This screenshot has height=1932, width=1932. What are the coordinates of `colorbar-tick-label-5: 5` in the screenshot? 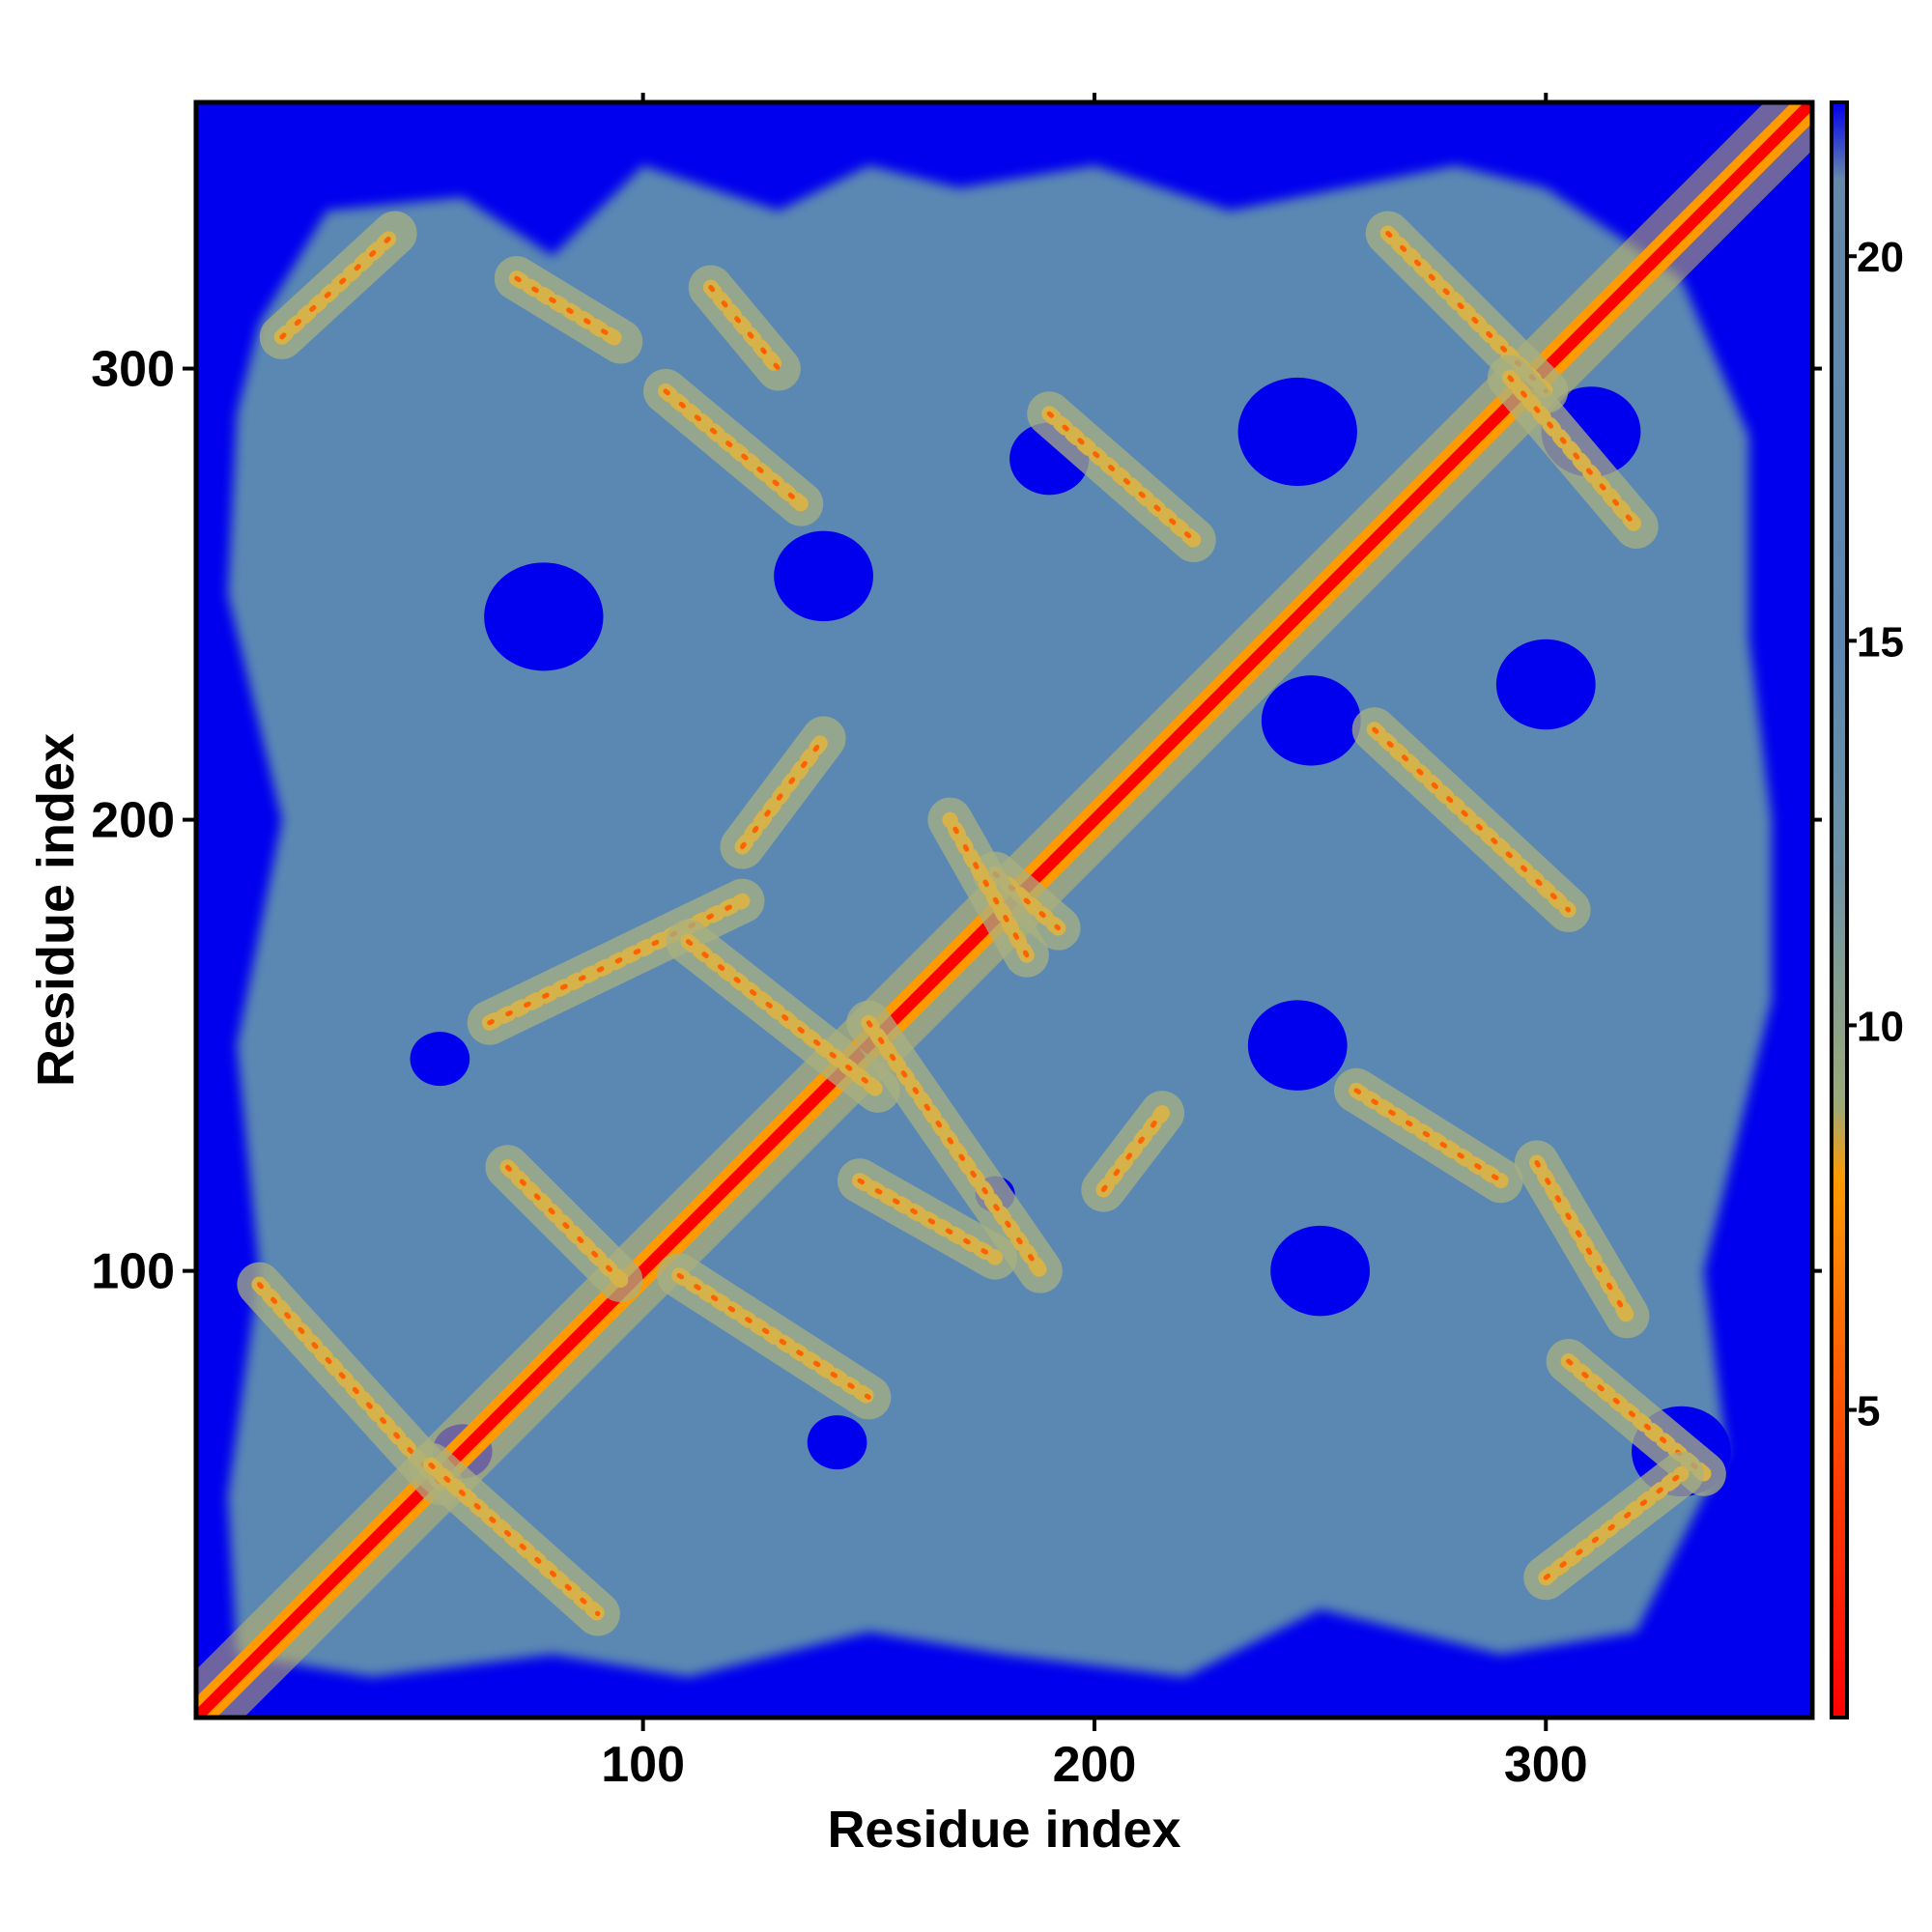 It's located at (1868, 1411).